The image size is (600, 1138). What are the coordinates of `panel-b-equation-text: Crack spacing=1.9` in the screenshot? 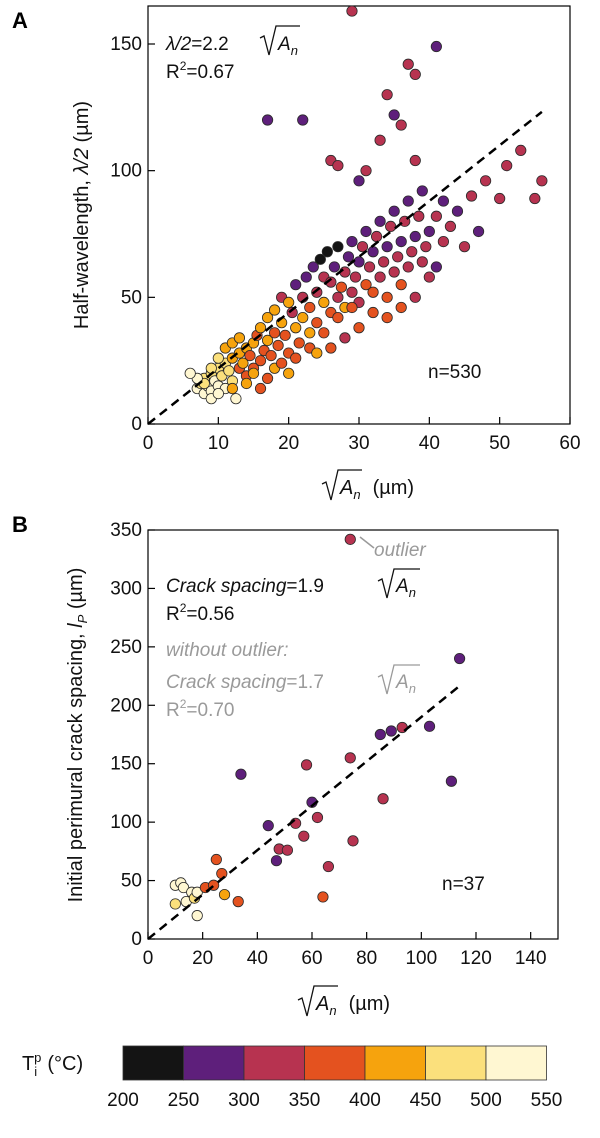 It's located at (245, 586).